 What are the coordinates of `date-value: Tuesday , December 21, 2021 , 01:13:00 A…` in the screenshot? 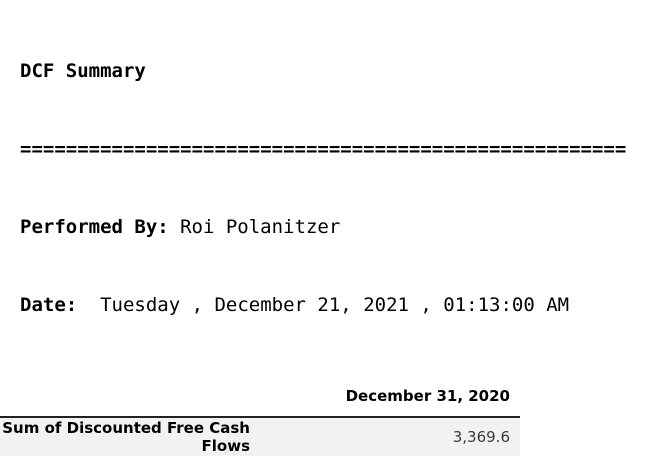 It's located at (335, 305).